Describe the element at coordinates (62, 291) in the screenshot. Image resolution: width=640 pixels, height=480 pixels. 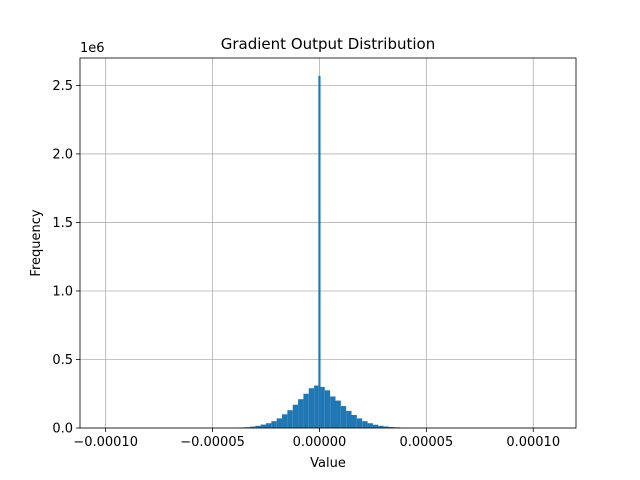
I see `y-tick-label: 1.0` at that location.